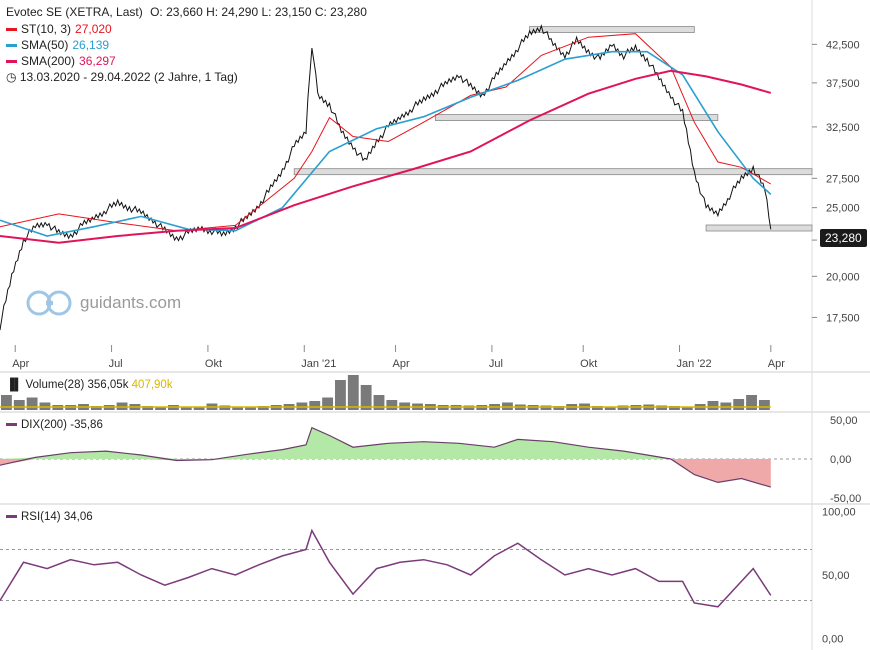 This screenshot has width=870, height=650. What do you see at coordinates (843, 128) in the screenshot?
I see `price-tick-label: 32,500` at bounding box center [843, 128].